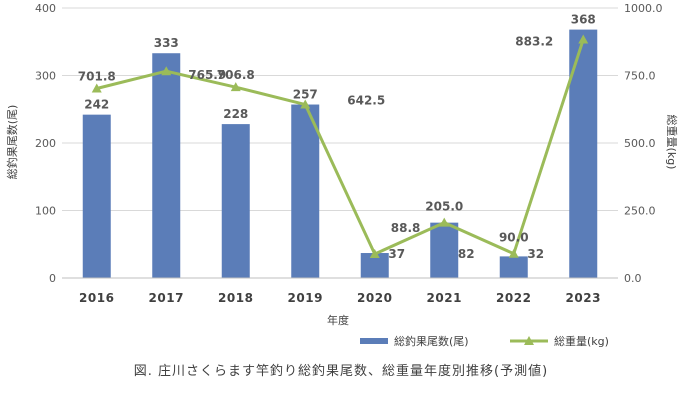 Image resolution: width=682 pixels, height=417 pixels. I want to click on y-right-tick-label: 750.0, so click(640, 76).